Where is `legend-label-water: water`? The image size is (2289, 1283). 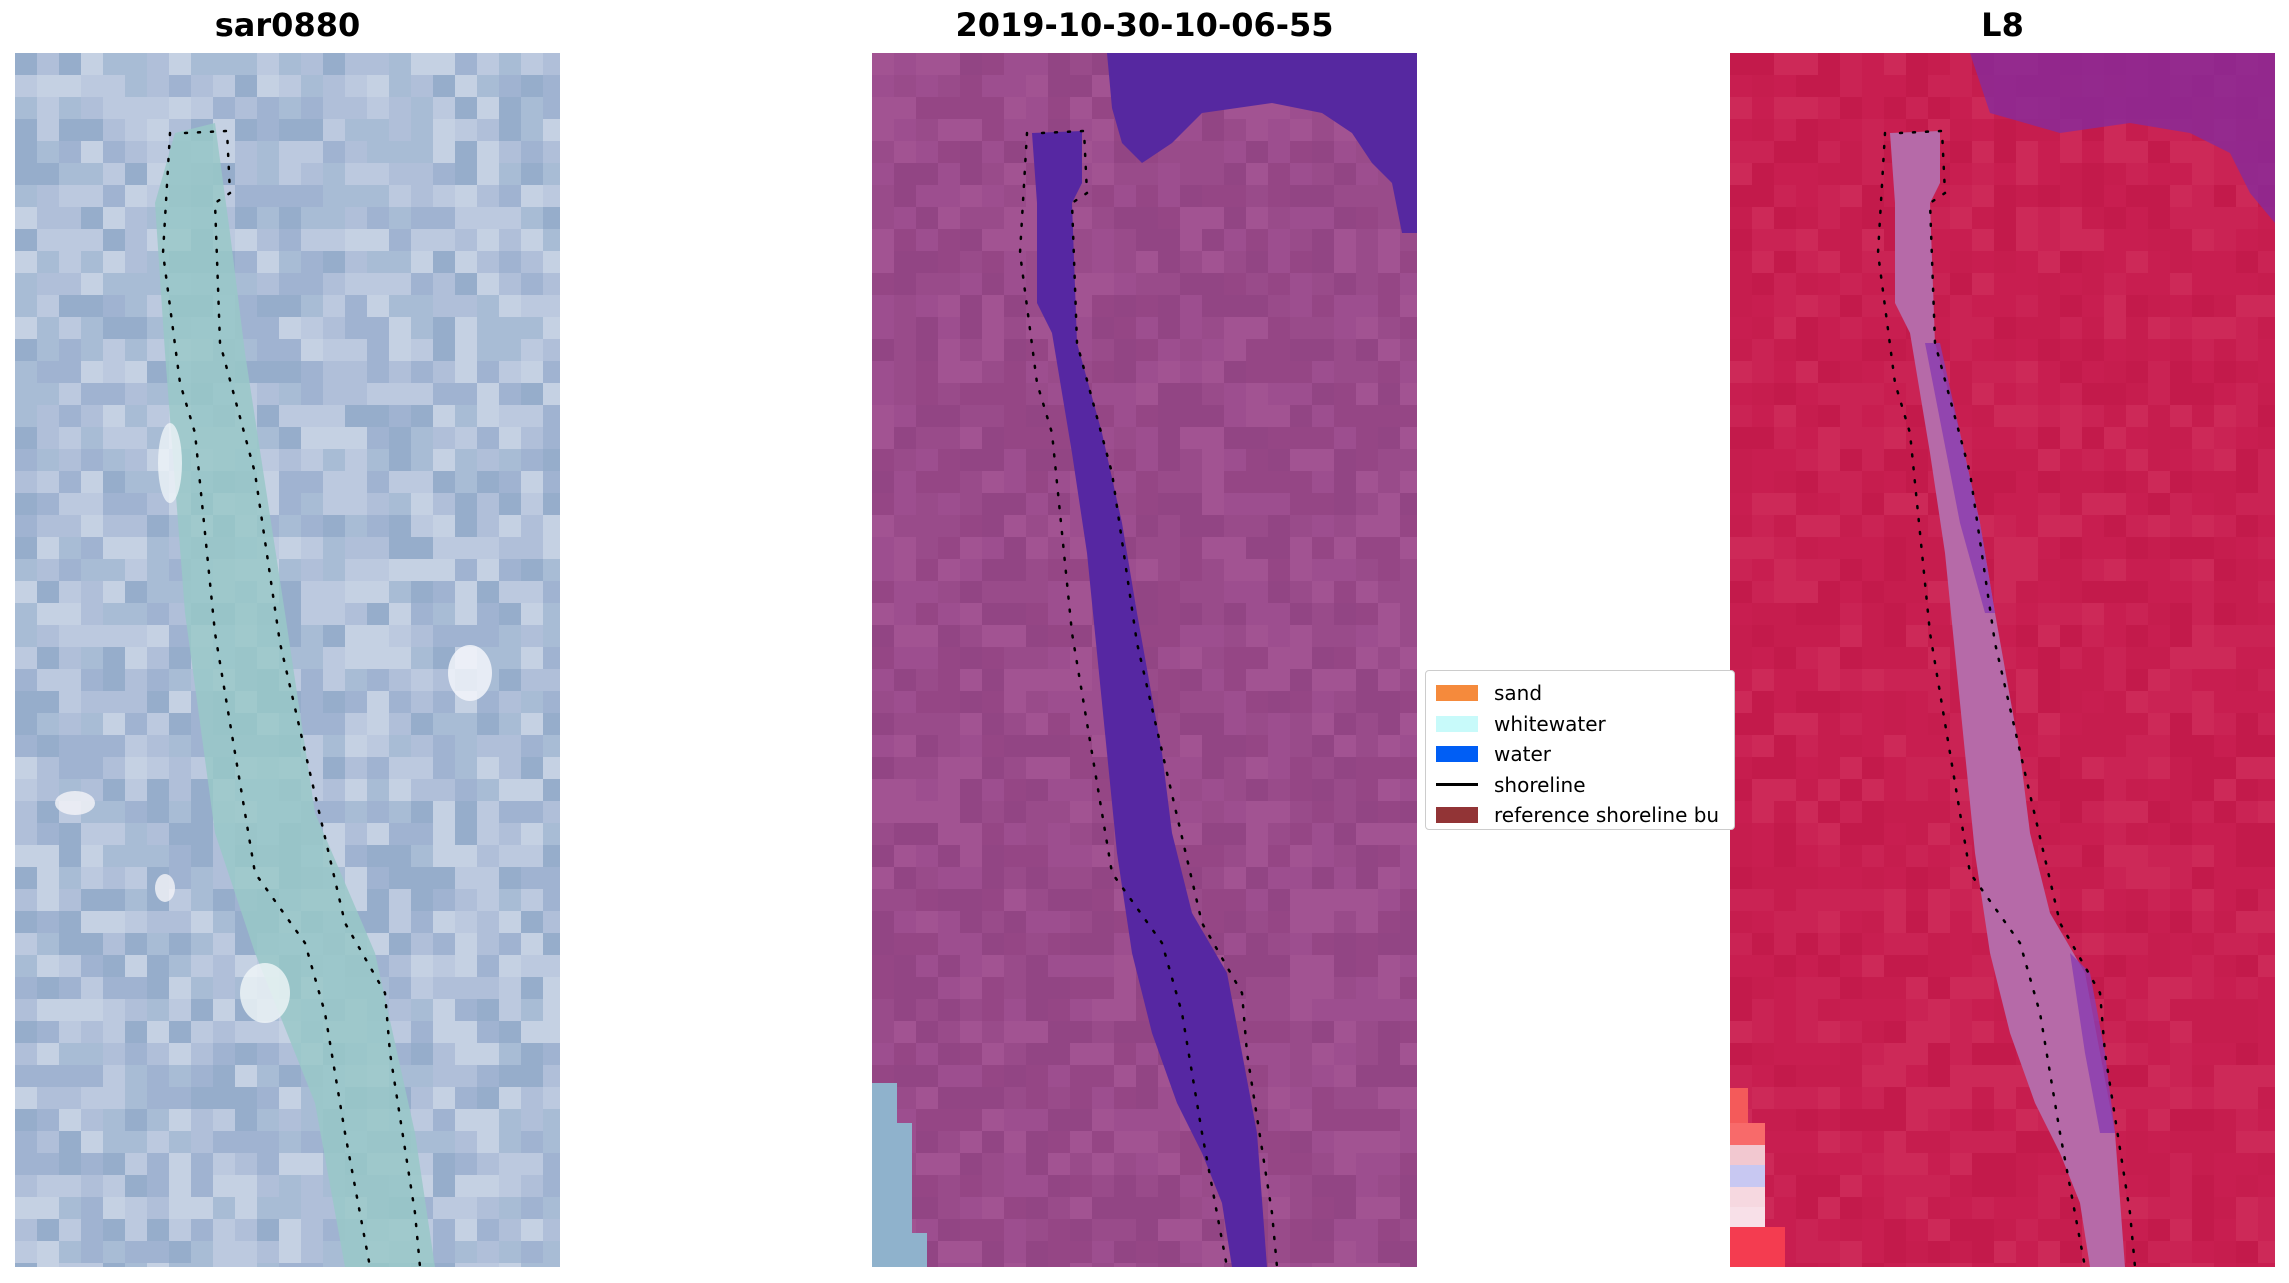
legend-label-water: water is located at coordinates (1522, 754).